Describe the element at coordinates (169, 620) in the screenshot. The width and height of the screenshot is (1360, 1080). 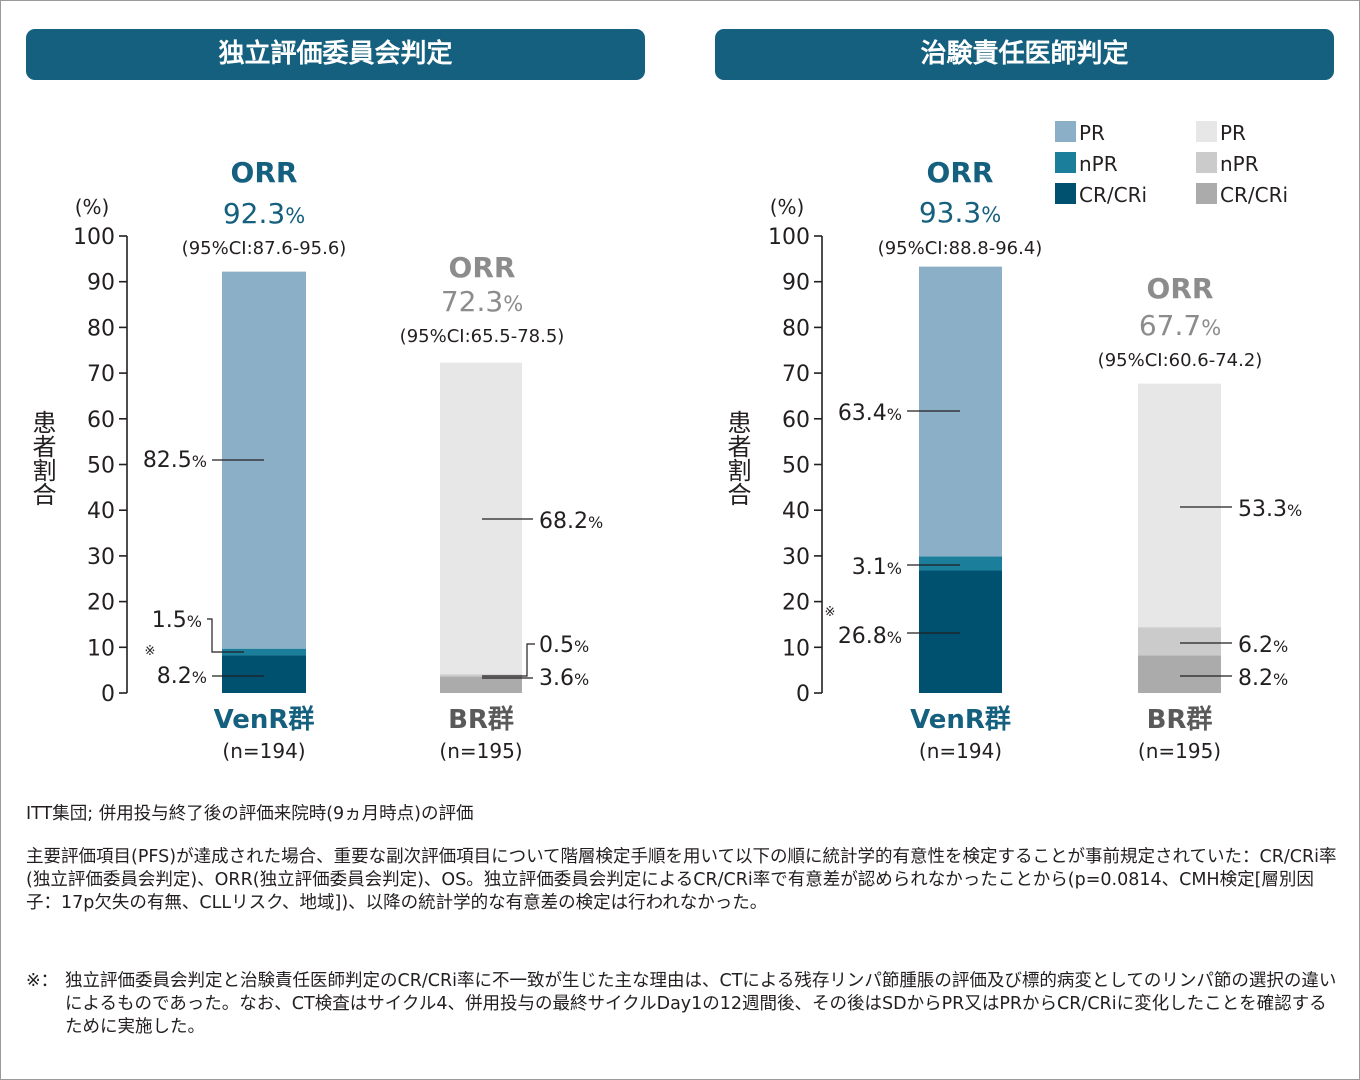
I see `segment-value: 1.5` at that location.